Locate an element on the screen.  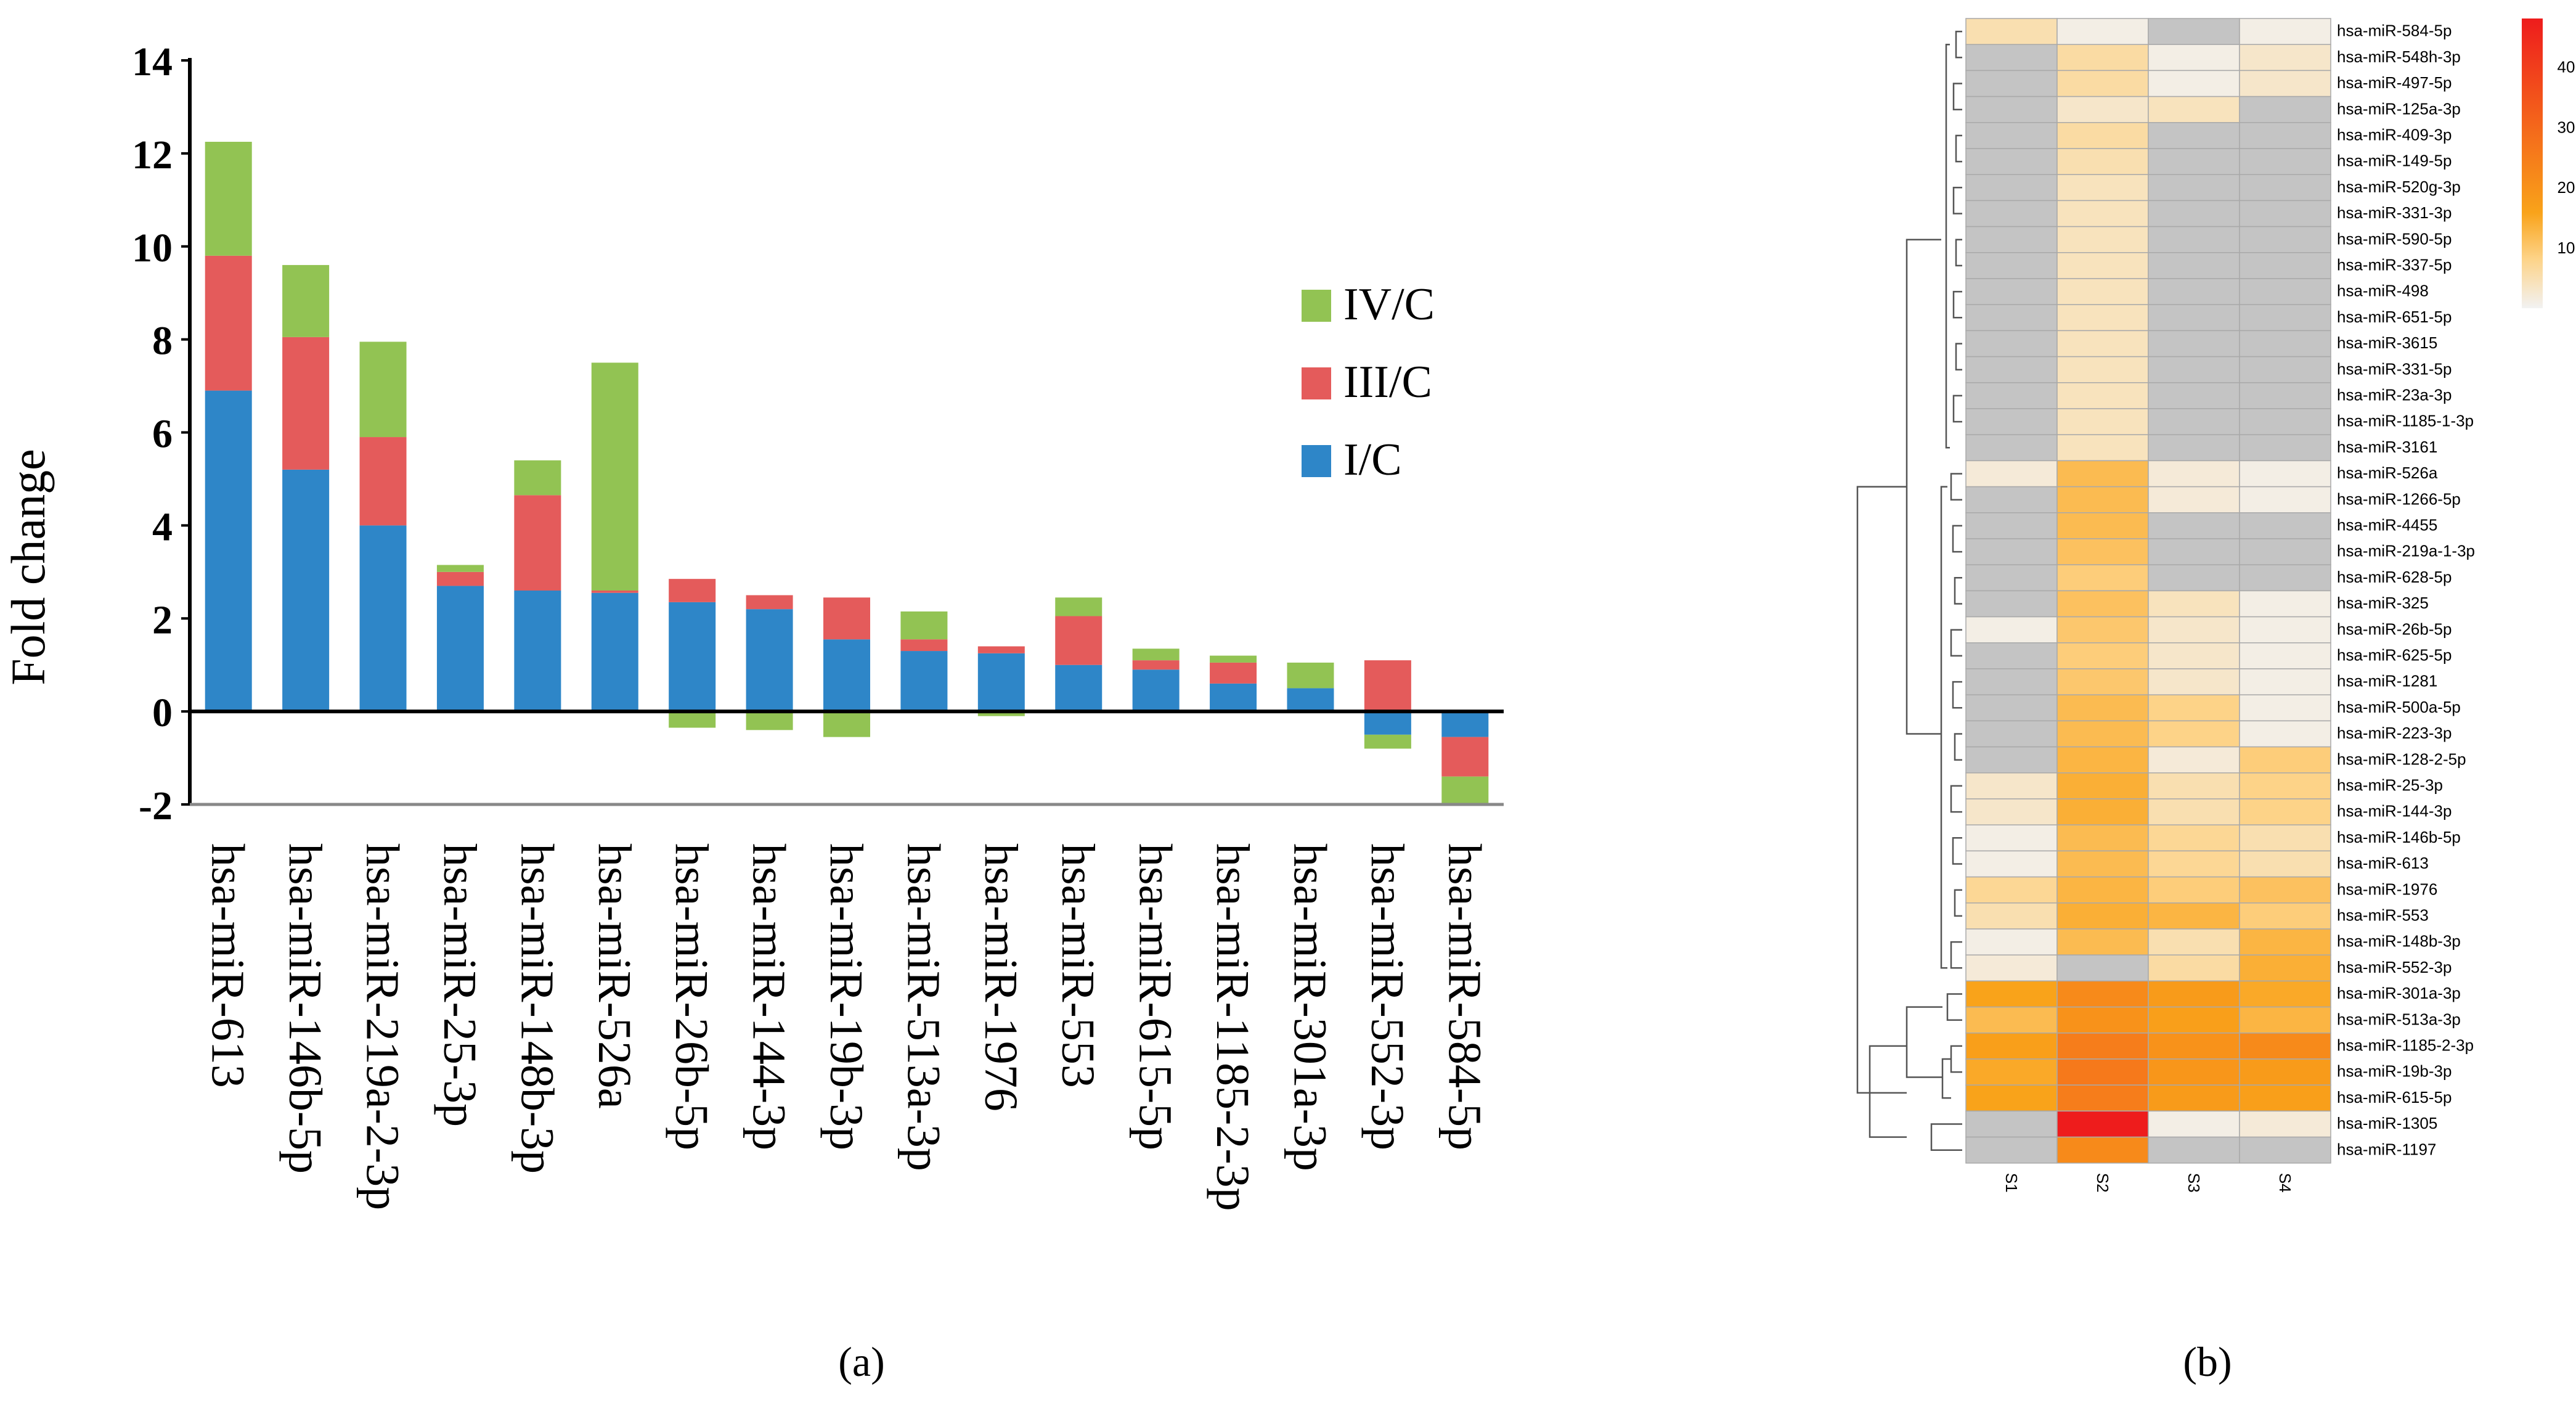
color-scale: 10 20 30 40 is located at coordinates (2548, 163).